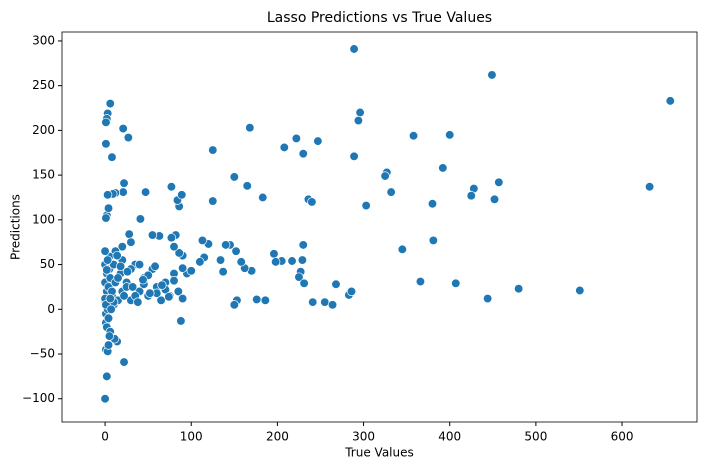 The image size is (707, 470). I want to click on y-axis-label: Predictions, so click(16, 227).